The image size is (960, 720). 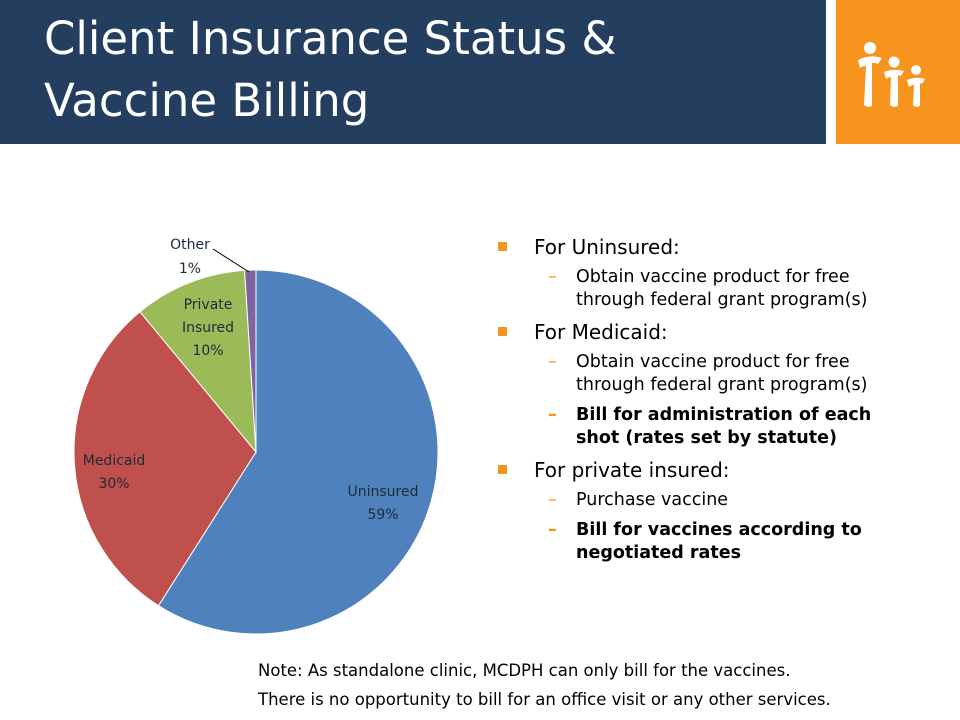 I want to click on label-private-name-1: Private, so click(x=208, y=305).